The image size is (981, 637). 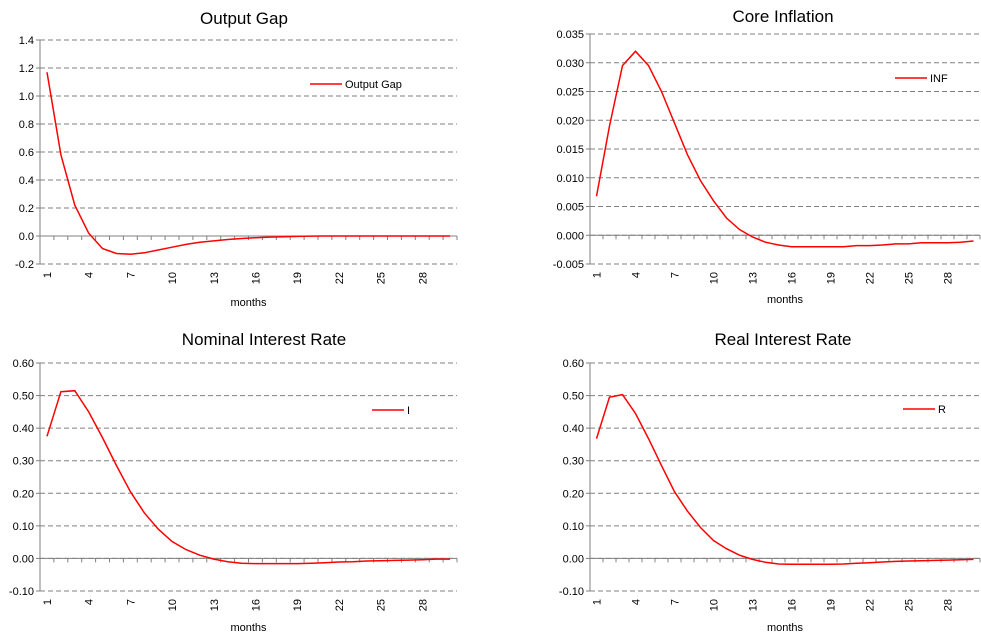 What do you see at coordinates (26, 41) in the screenshot?
I see `chart-1-ytick-label: 1.4` at bounding box center [26, 41].